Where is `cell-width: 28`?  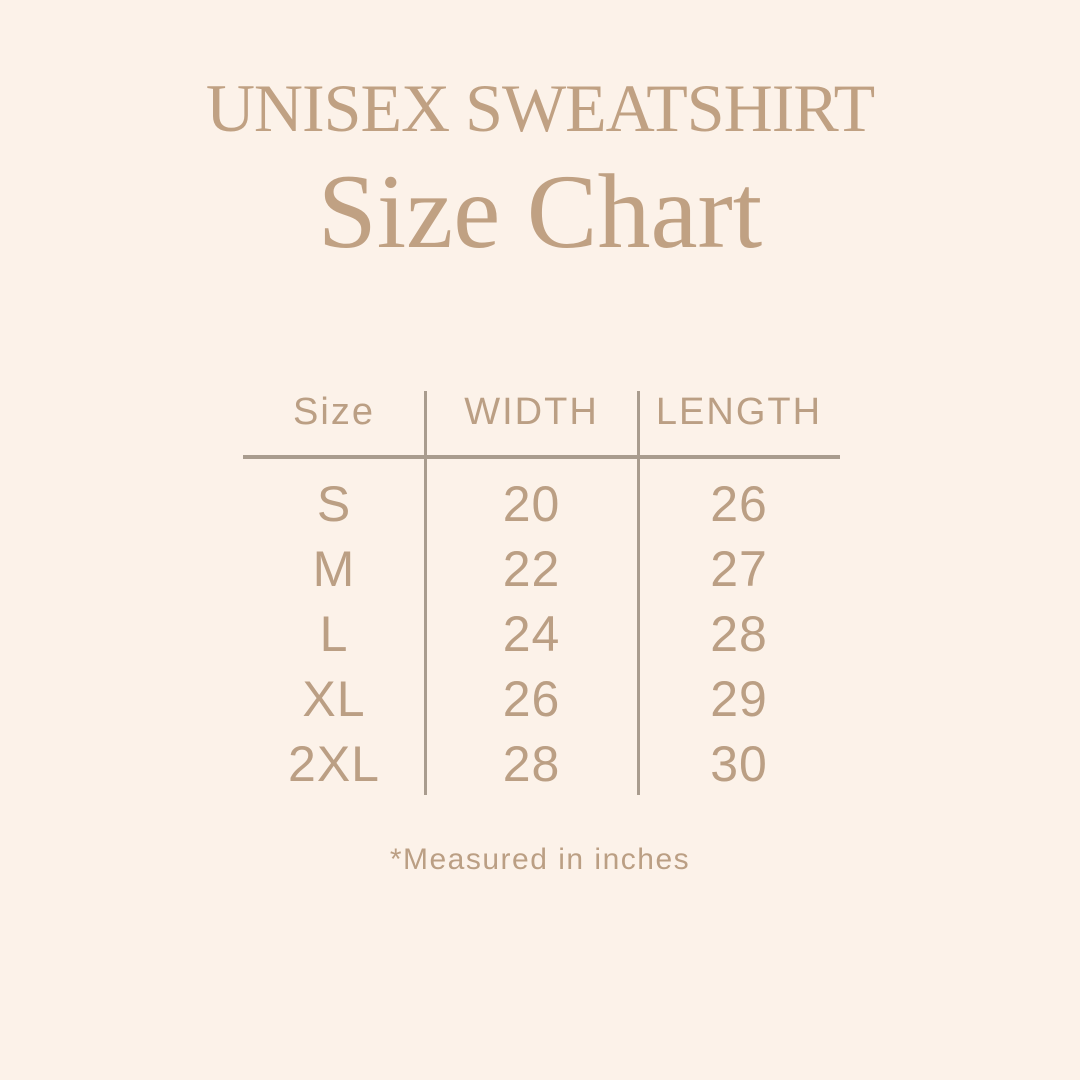
cell-width: 28 is located at coordinates (531, 763).